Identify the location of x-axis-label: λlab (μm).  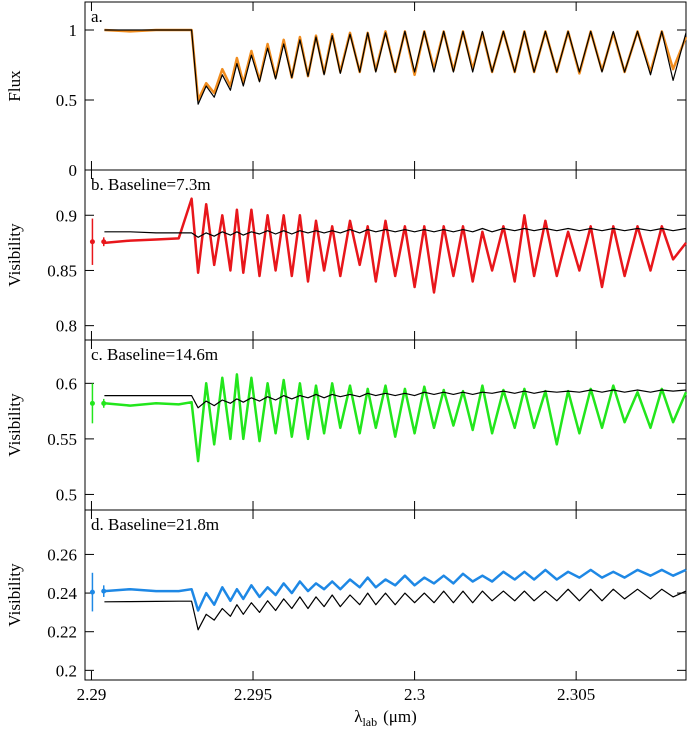
(385, 718).